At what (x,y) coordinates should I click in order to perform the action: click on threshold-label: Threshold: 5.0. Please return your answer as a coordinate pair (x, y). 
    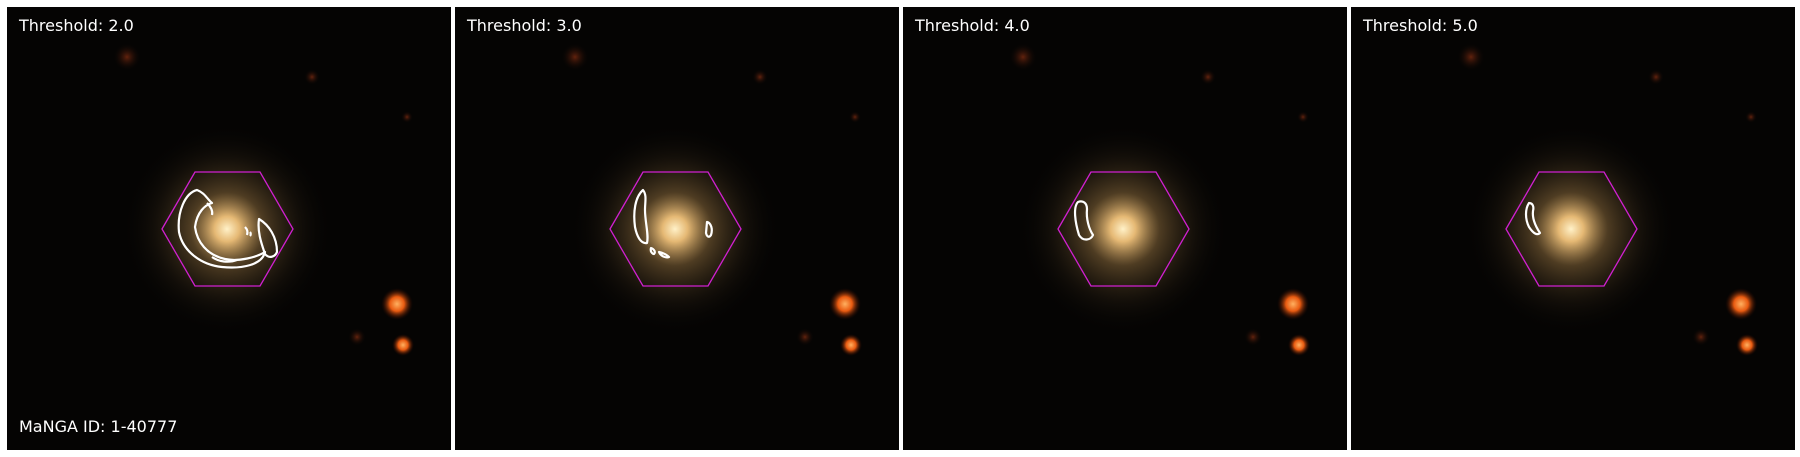
    Looking at the image, I should click on (1420, 25).